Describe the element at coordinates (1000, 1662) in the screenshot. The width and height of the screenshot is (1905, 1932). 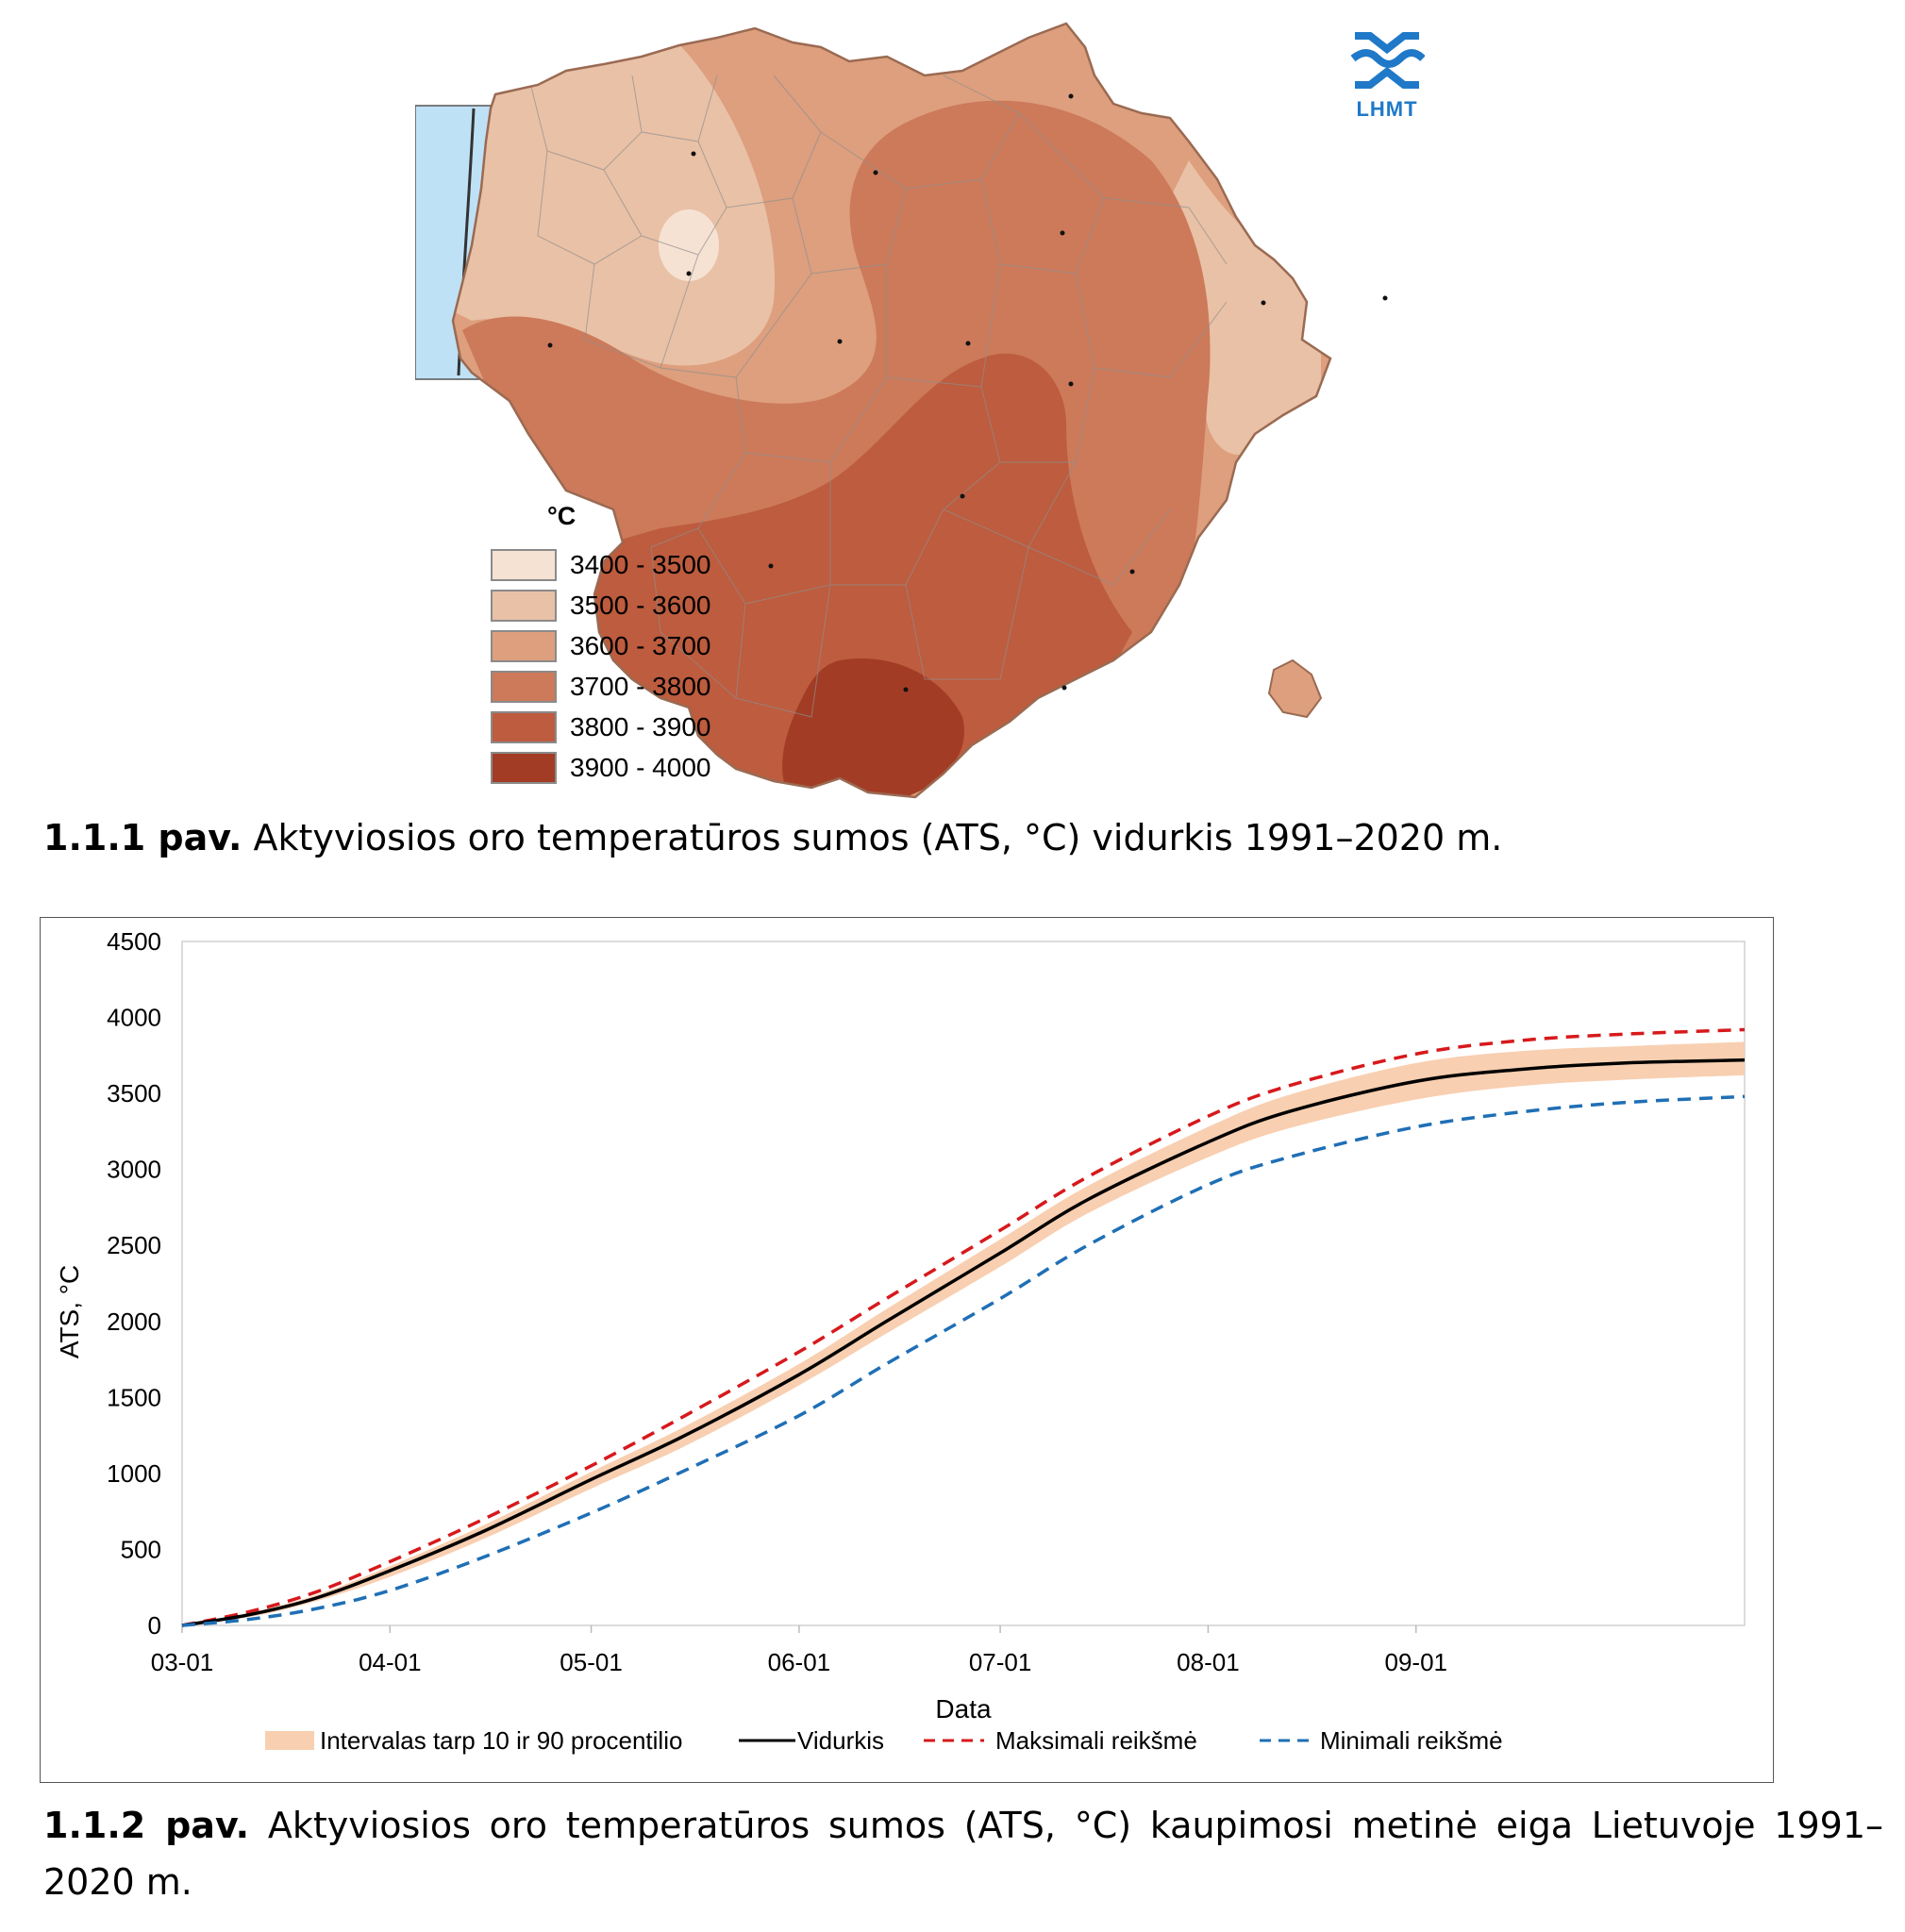
I see `x-tick-label: 07-01` at that location.